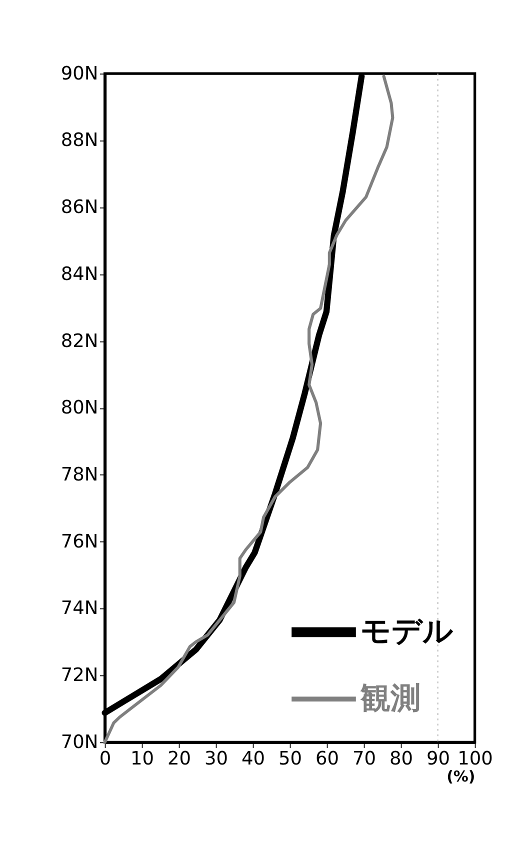  What do you see at coordinates (364, 759) in the screenshot?
I see `x-tick-label: 70` at bounding box center [364, 759].